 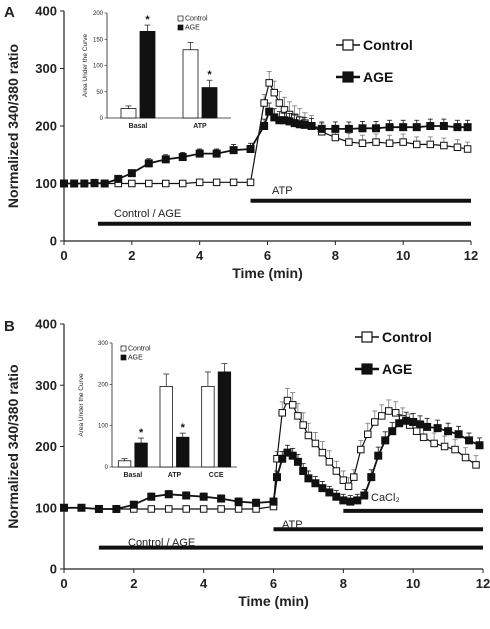 I want to click on panel-letter: B, so click(x=9, y=326).